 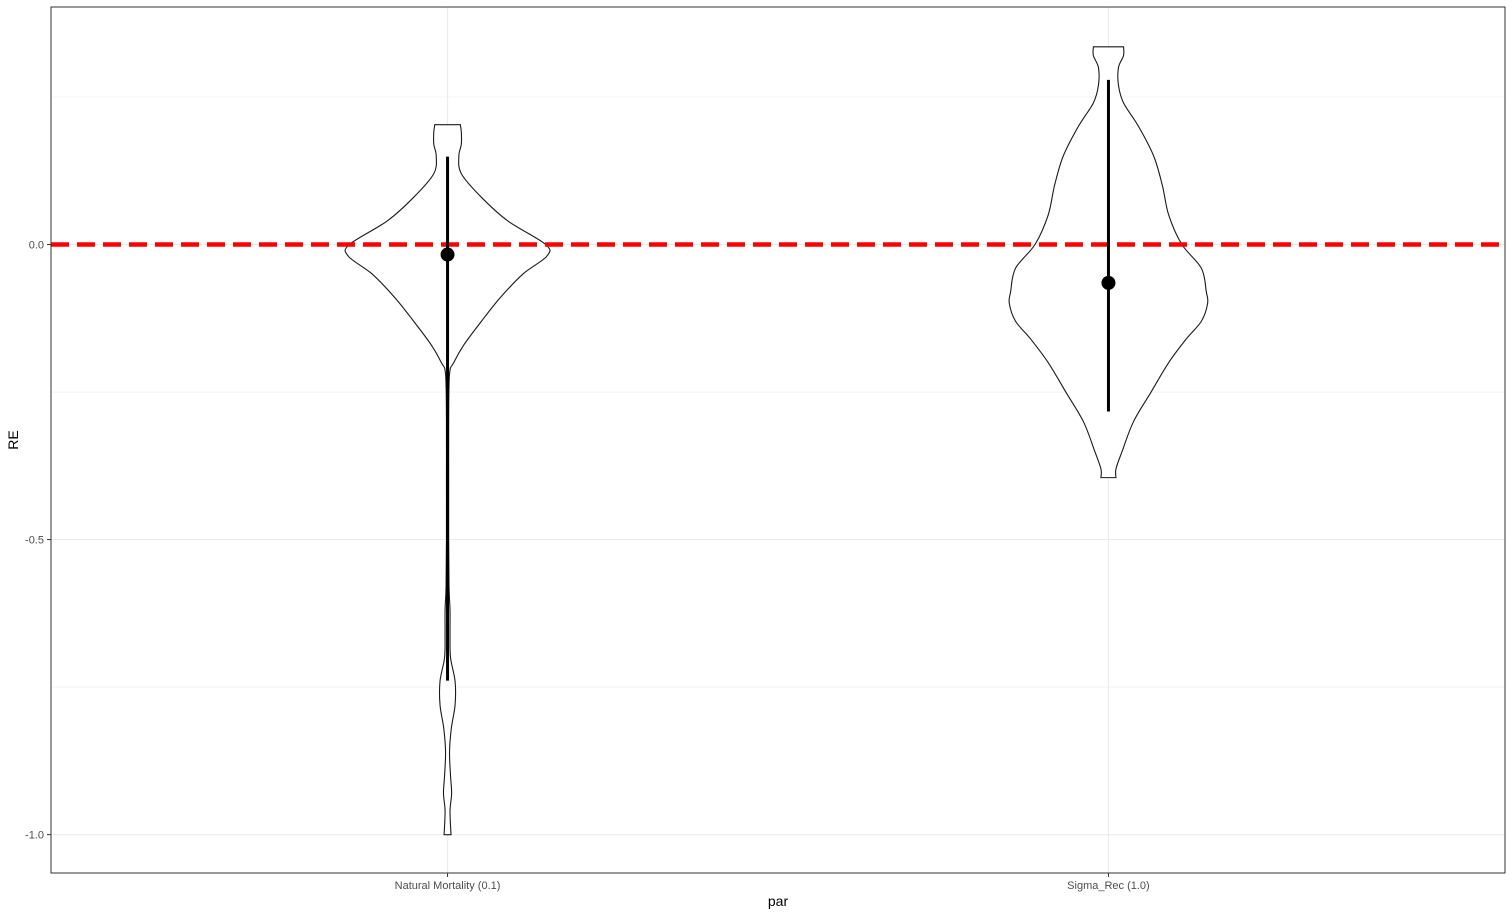 I want to click on x-tick-label: Sigma_Rec (1.0), so click(x=1108, y=886).